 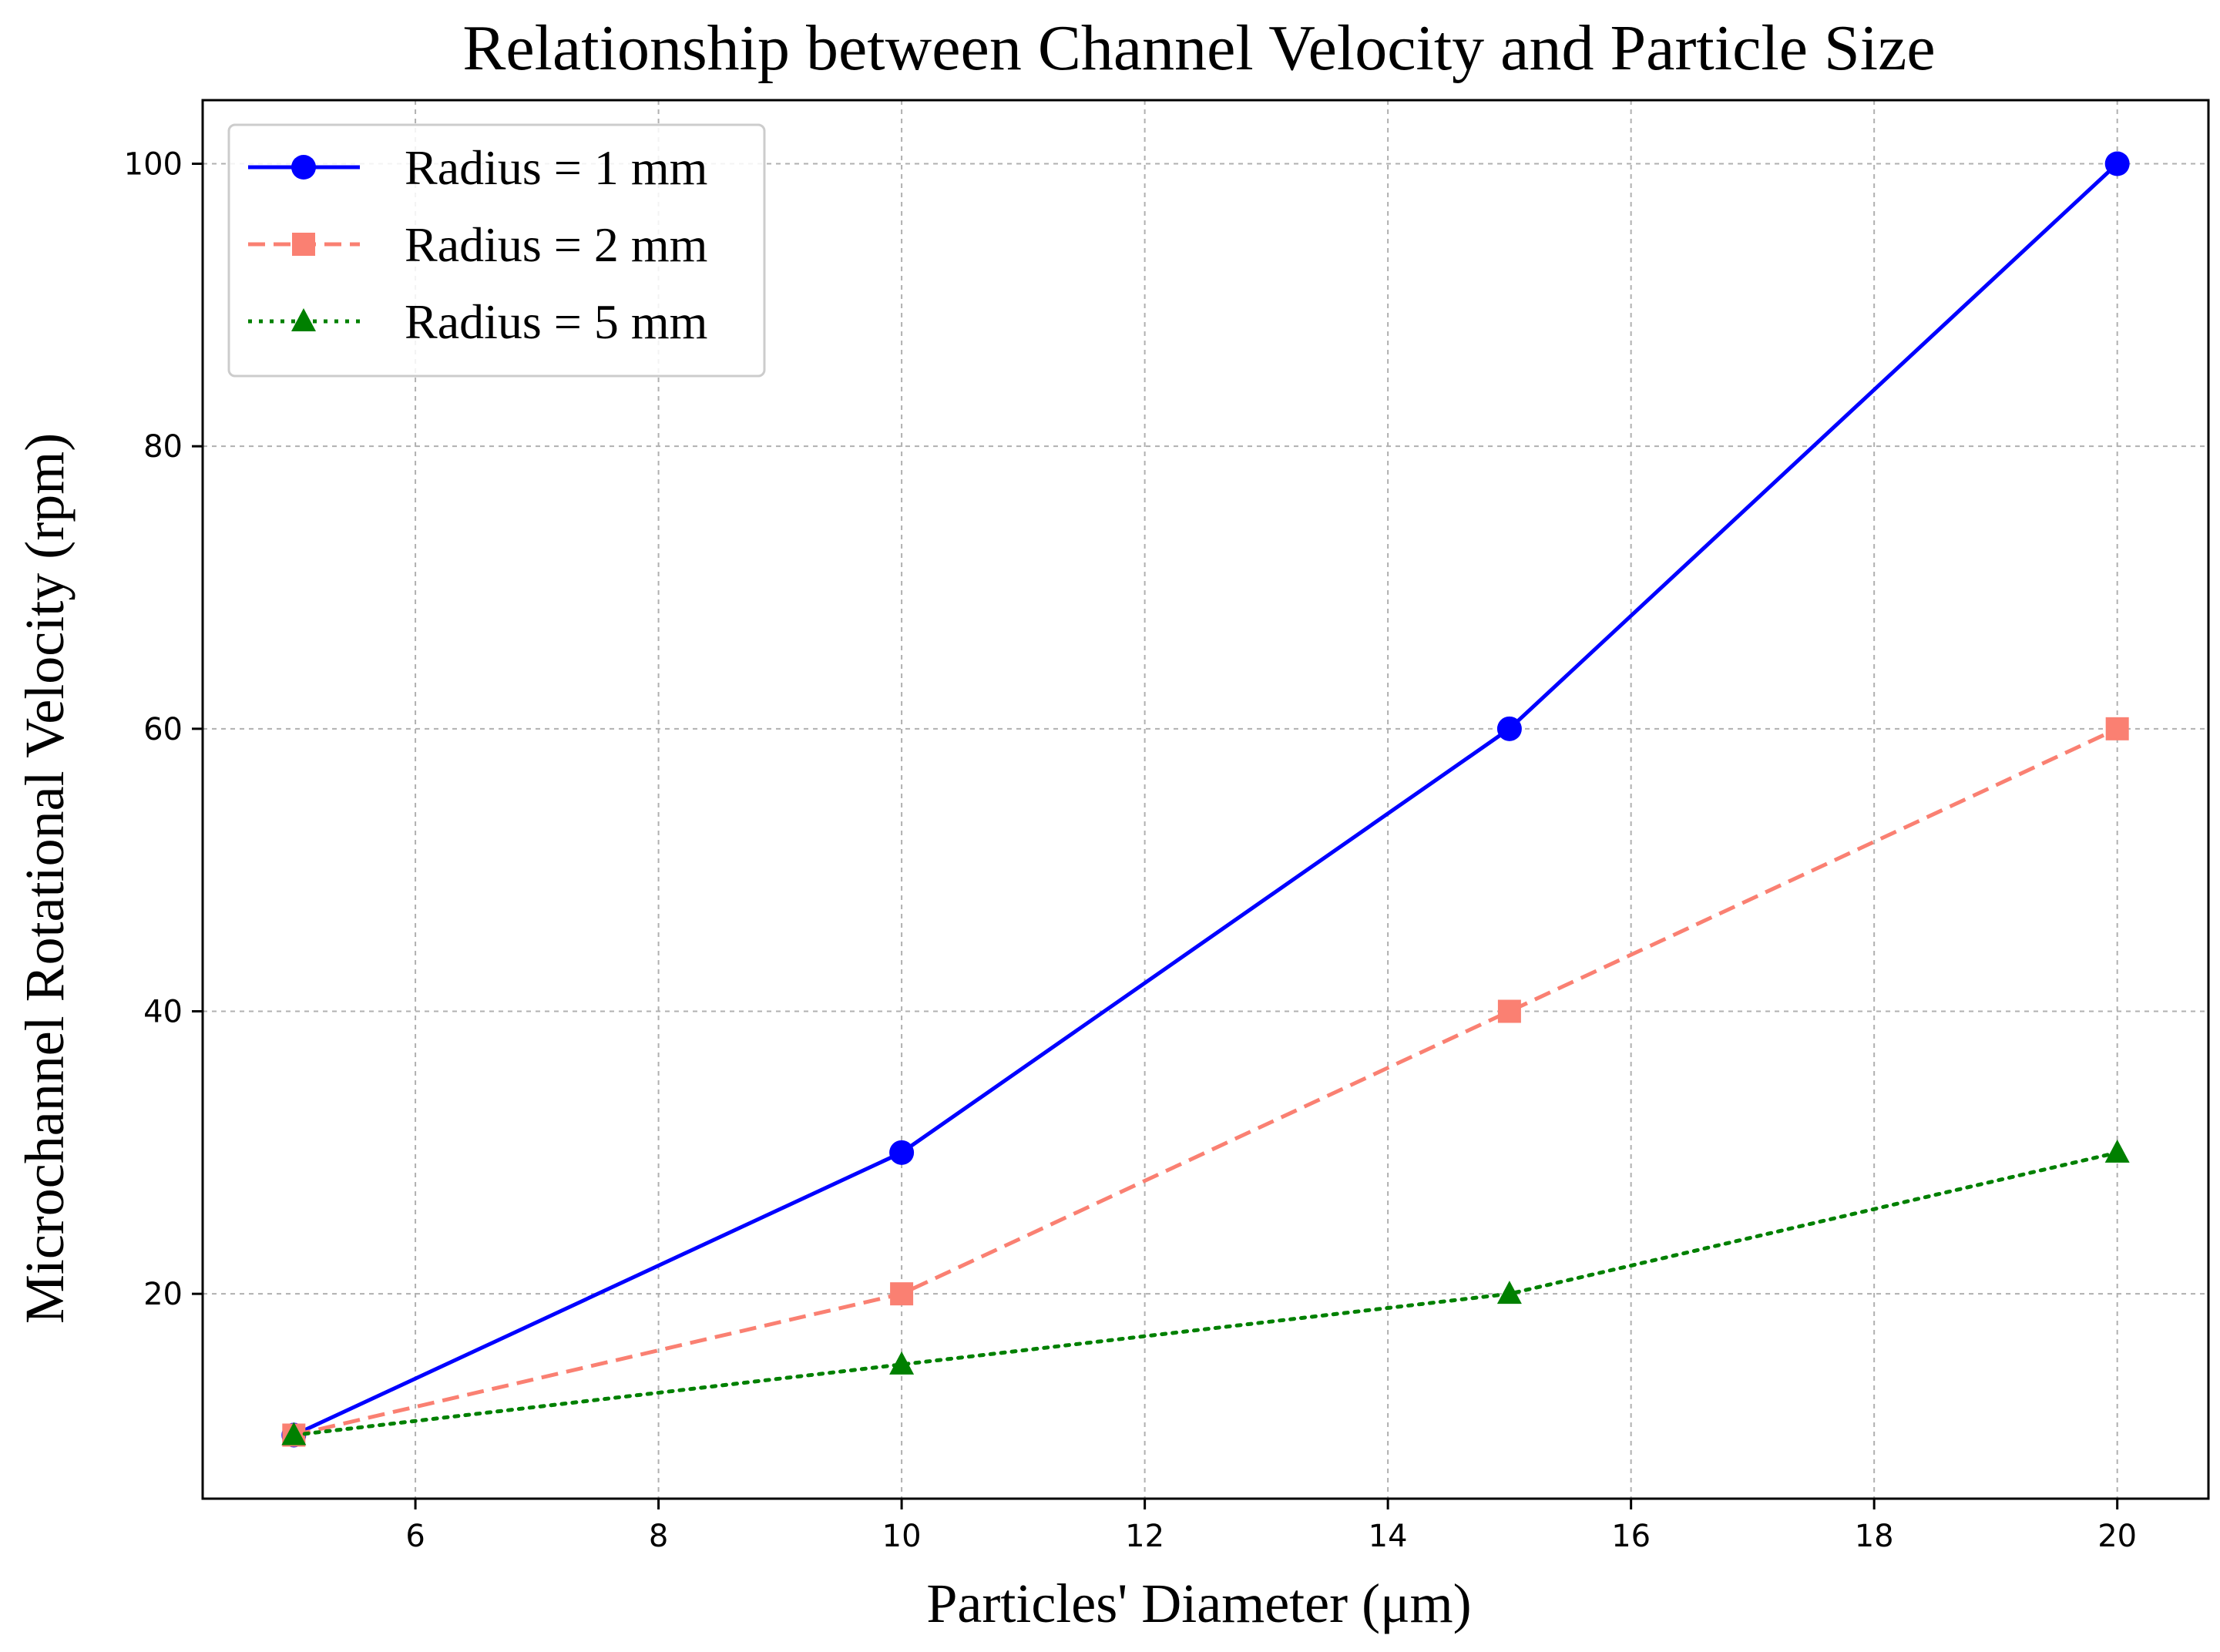 I want to click on x-tick-label: 16, so click(x=1631, y=1536).